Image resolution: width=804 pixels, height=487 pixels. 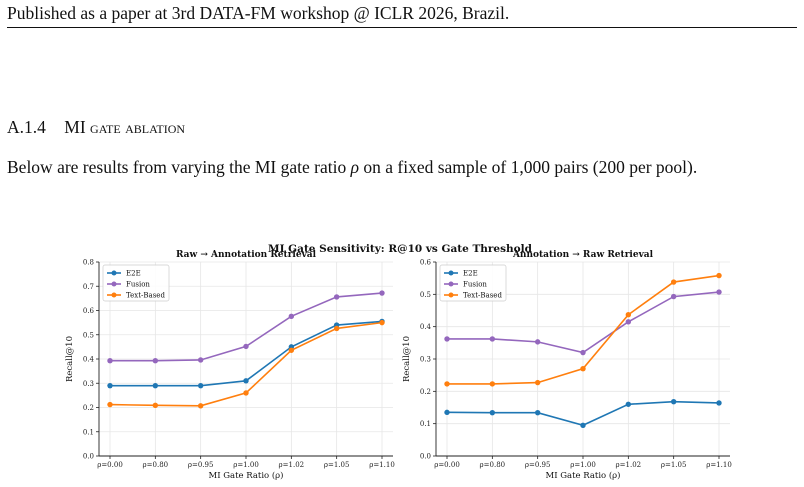 I want to click on y-tick-label: 0.7, so click(x=88, y=287).